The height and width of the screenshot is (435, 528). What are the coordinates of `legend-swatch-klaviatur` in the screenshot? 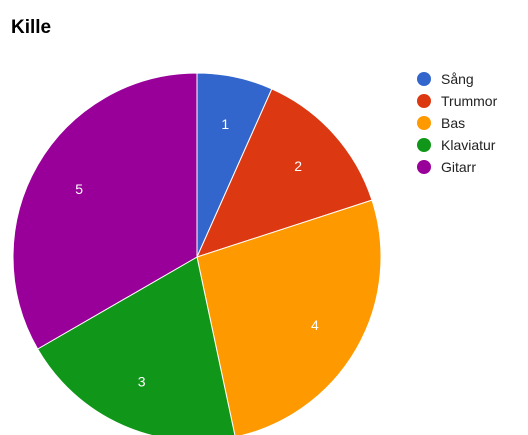 It's located at (424, 145).